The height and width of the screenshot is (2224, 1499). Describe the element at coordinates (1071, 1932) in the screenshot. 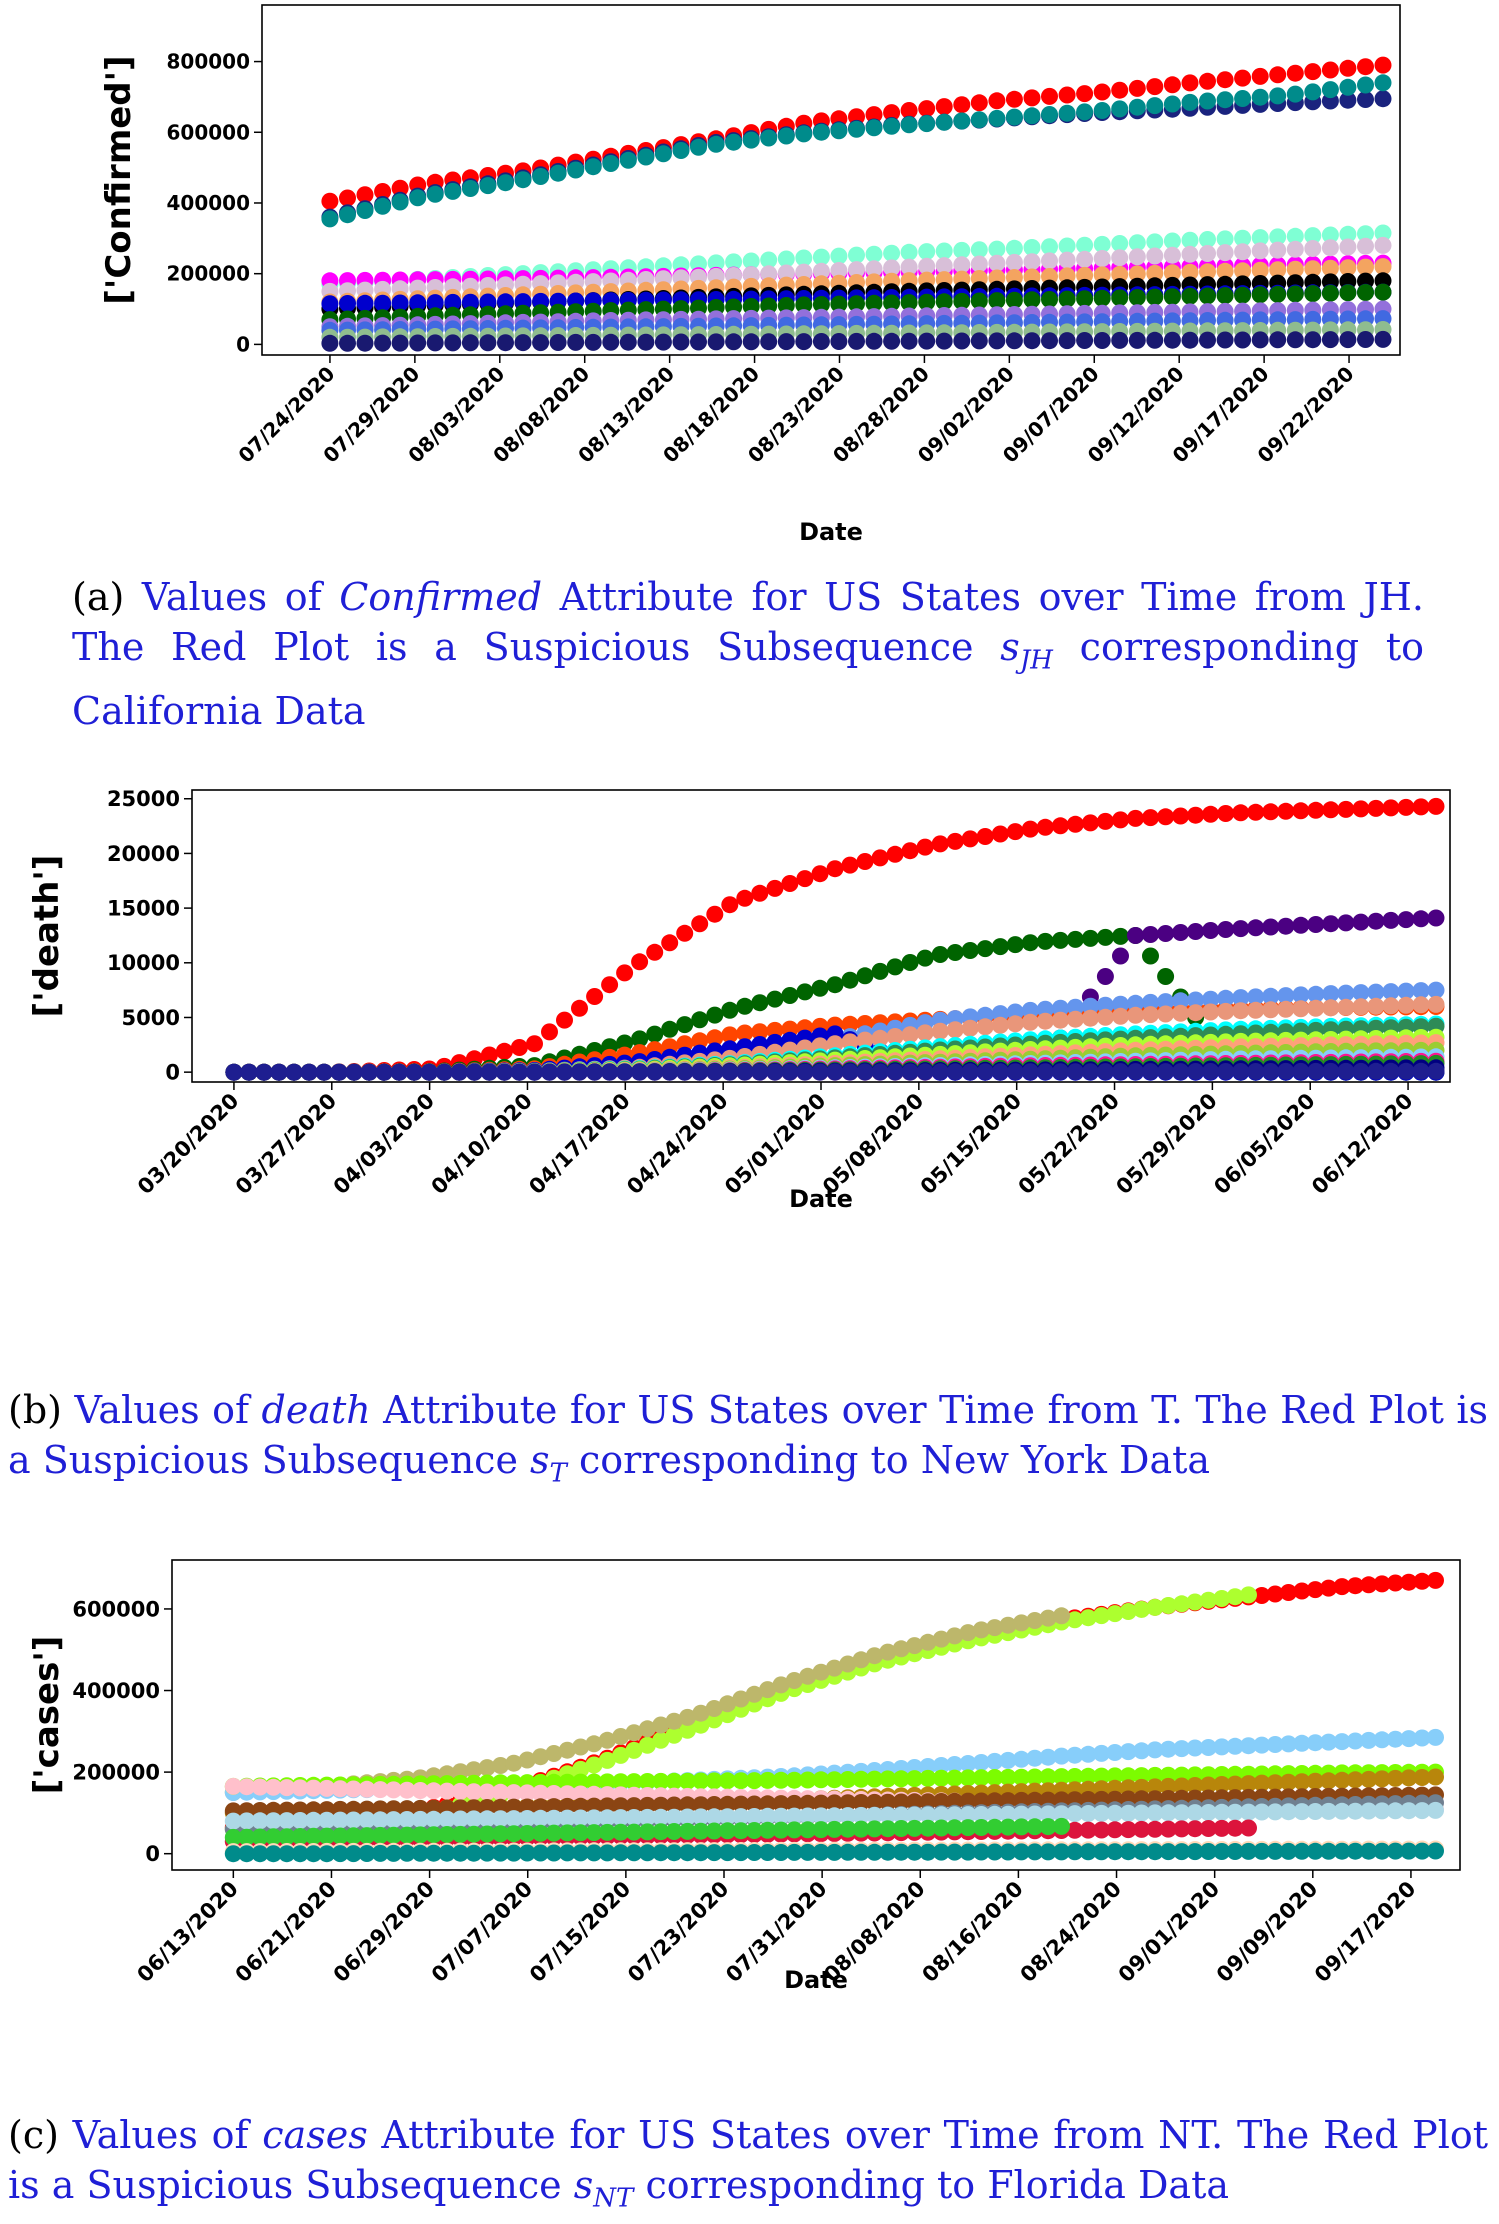

I see `x-tick-label: 08/24/2020` at that location.